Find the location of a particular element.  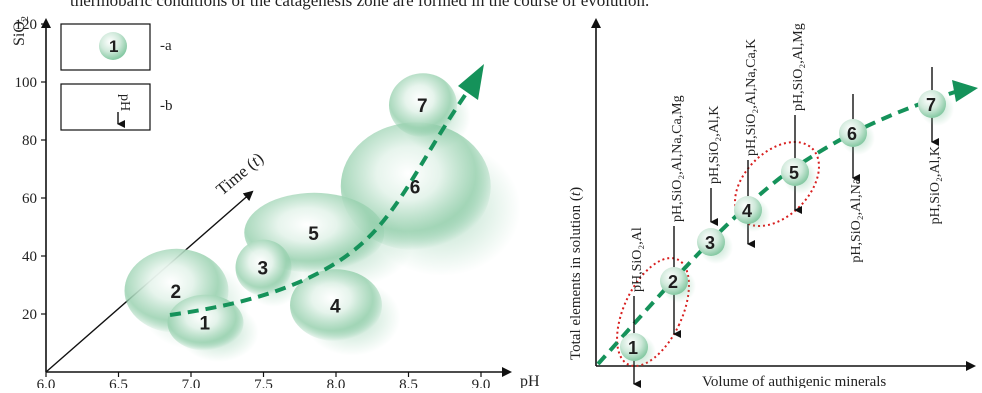

right-x-axis-label: Volume of authigenic minerals is located at coordinates (794, 381).